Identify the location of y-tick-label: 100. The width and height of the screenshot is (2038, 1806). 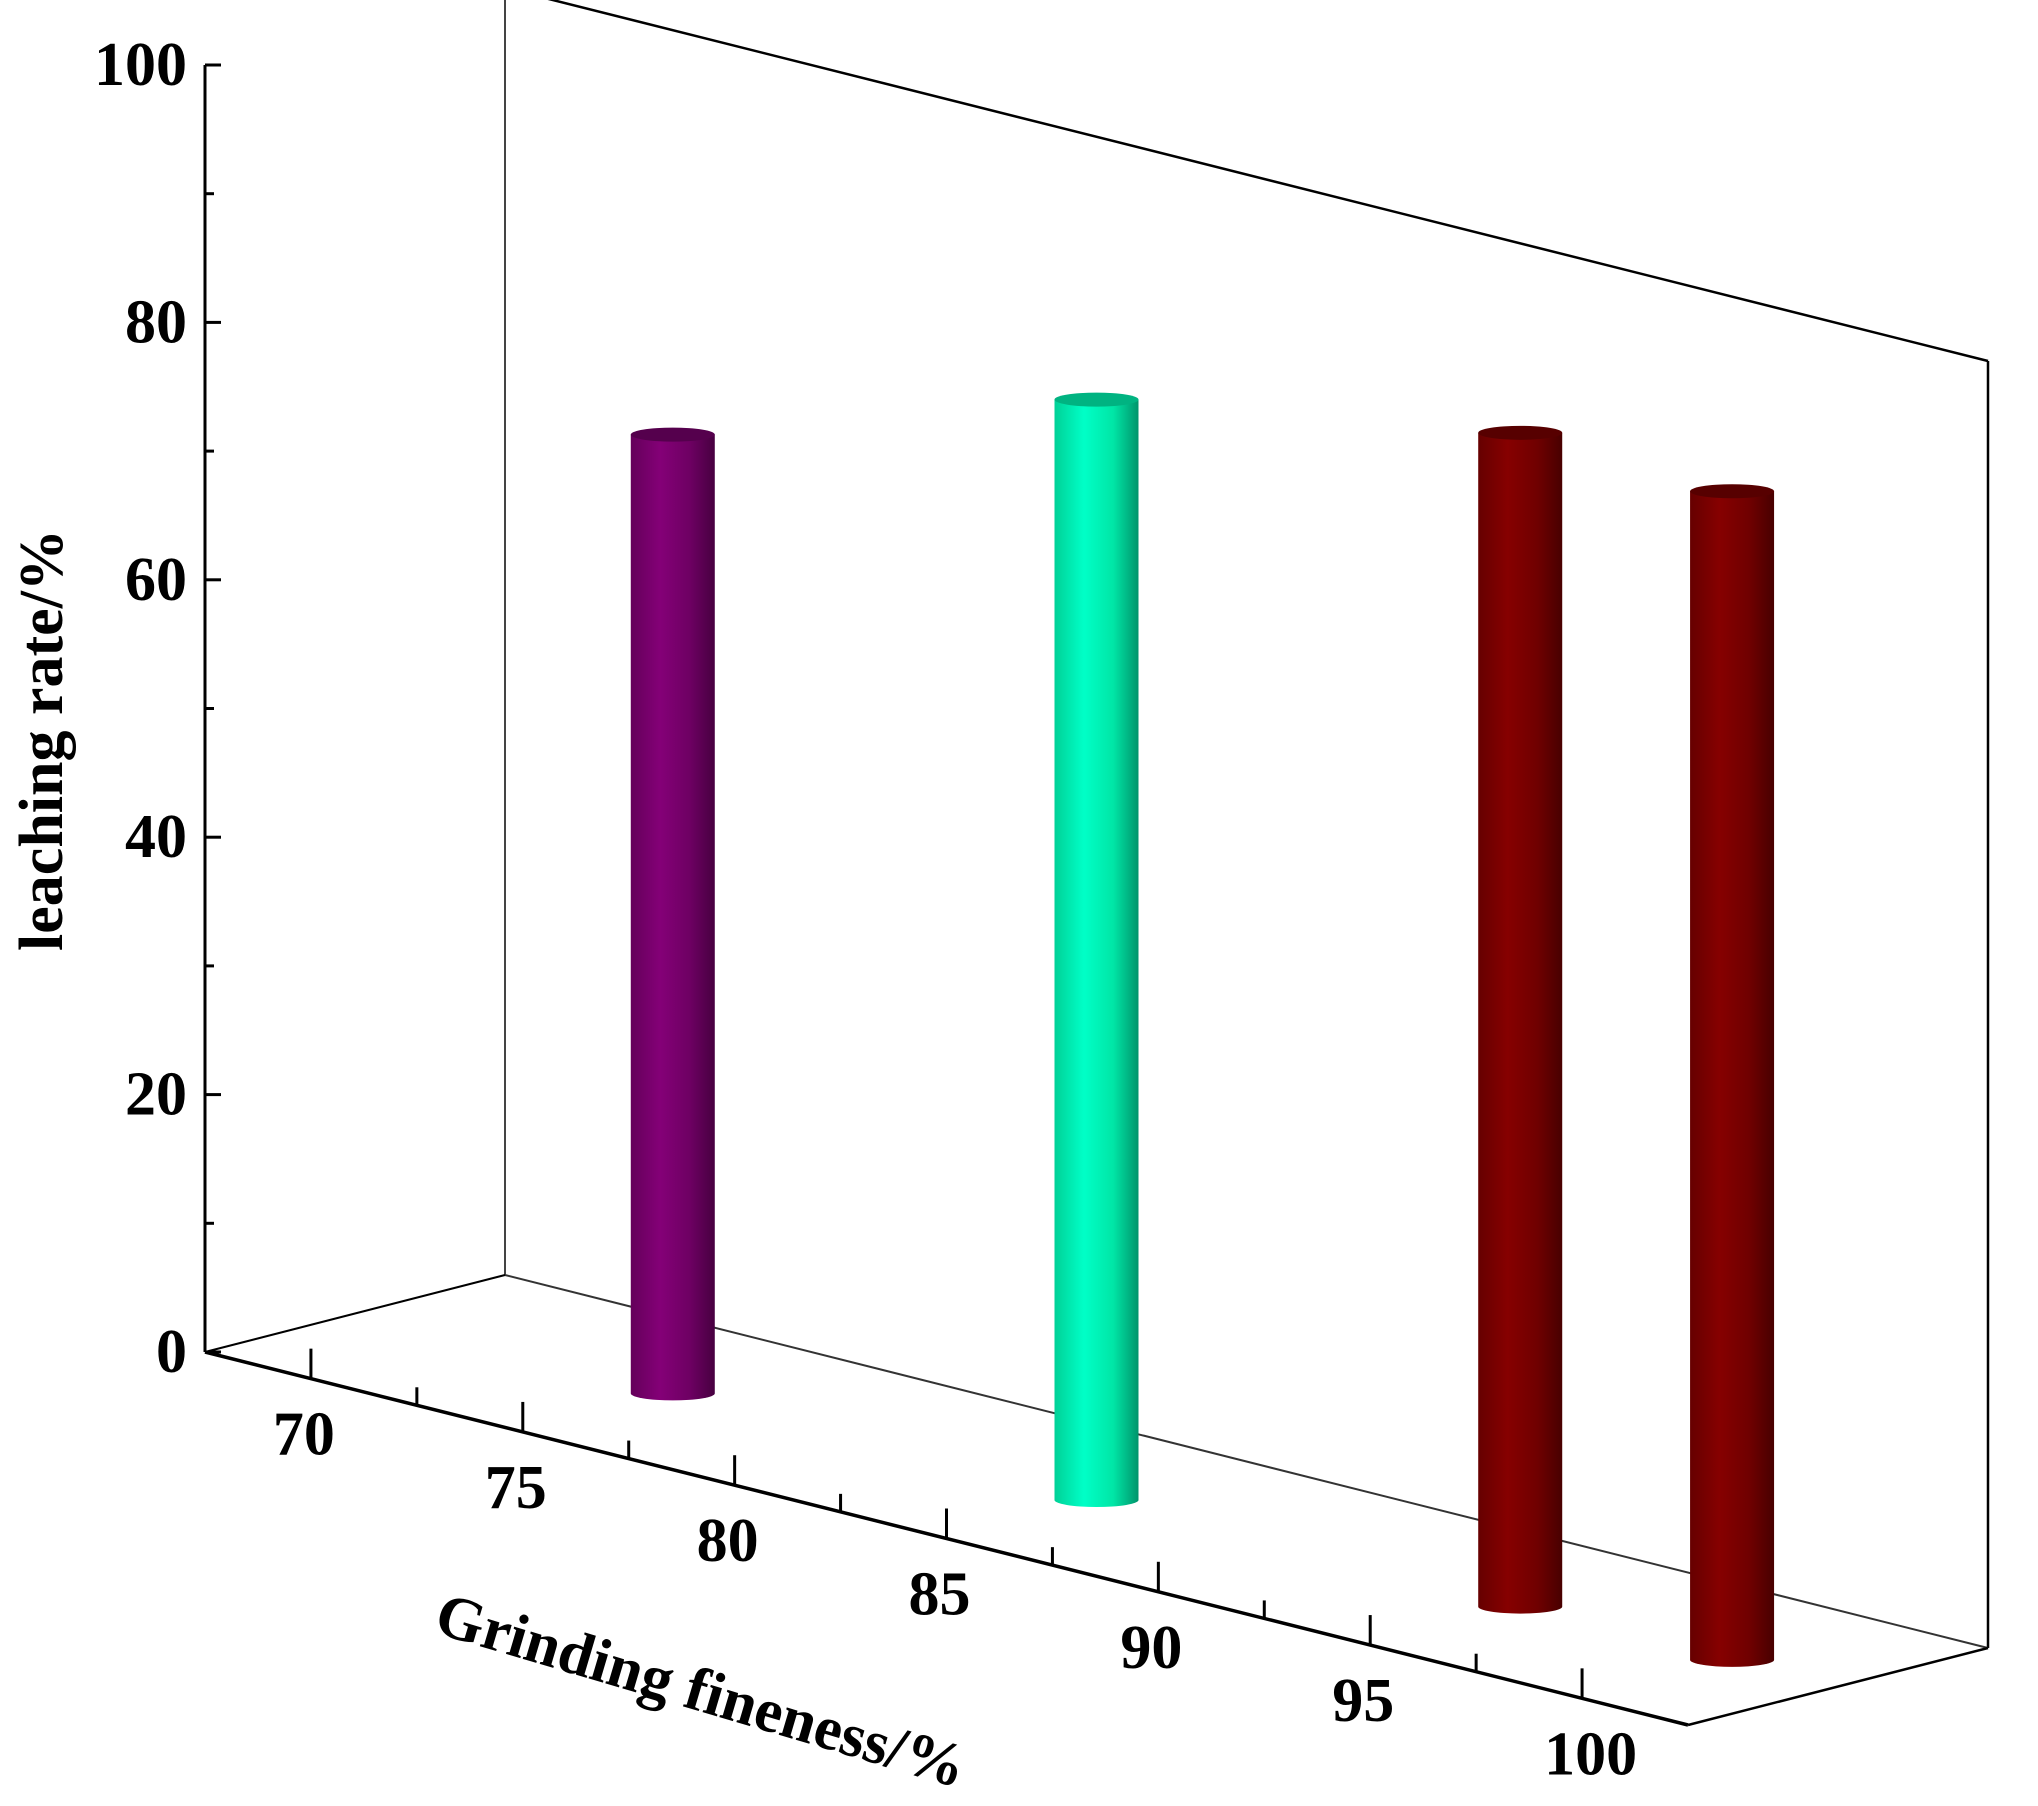
(140, 65).